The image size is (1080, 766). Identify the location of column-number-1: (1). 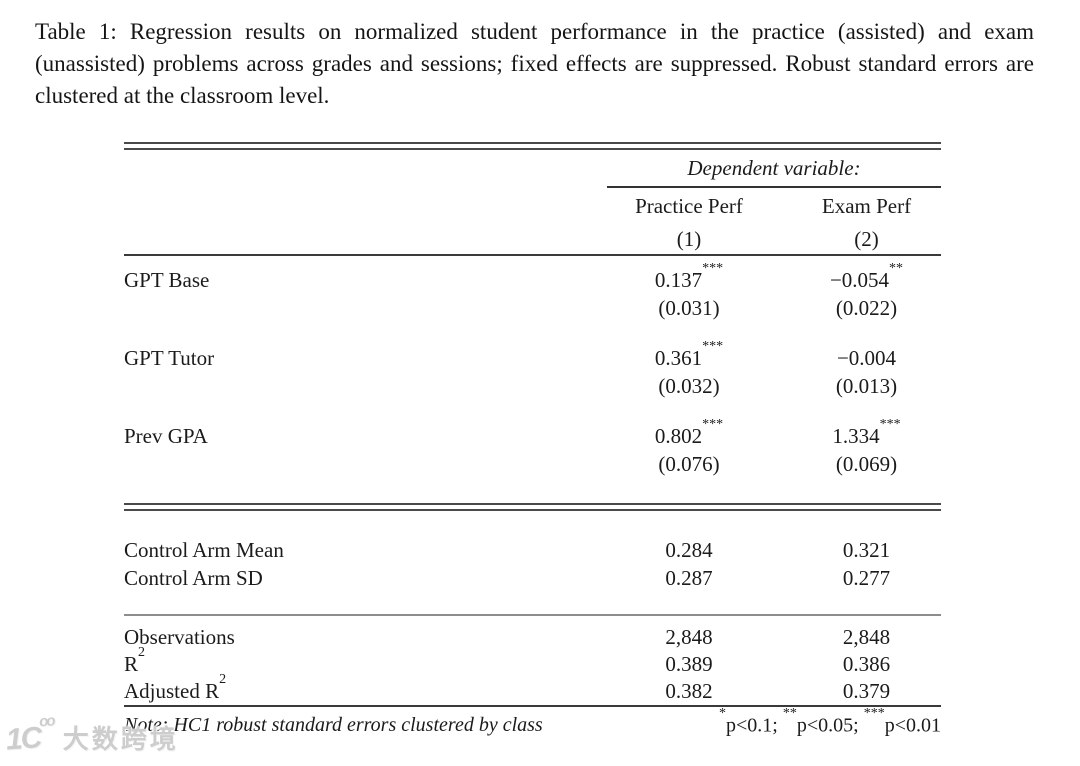
(689, 238).